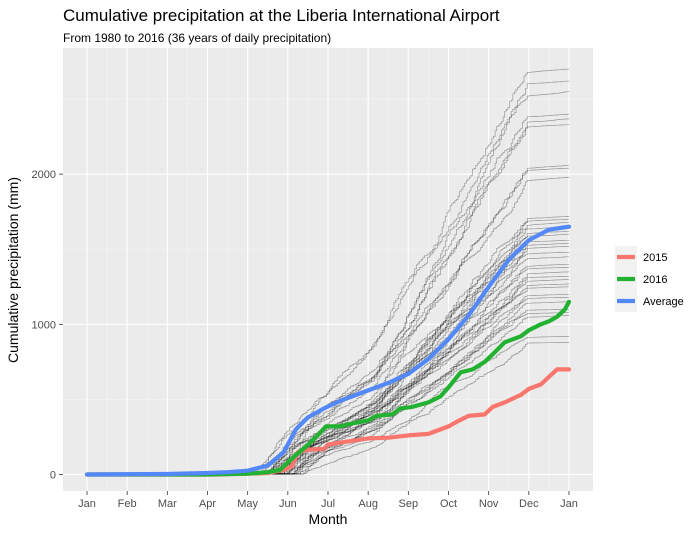 The width and height of the screenshot is (700, 533). I want to click on x-tick-label: Apr, so click(207, 504).